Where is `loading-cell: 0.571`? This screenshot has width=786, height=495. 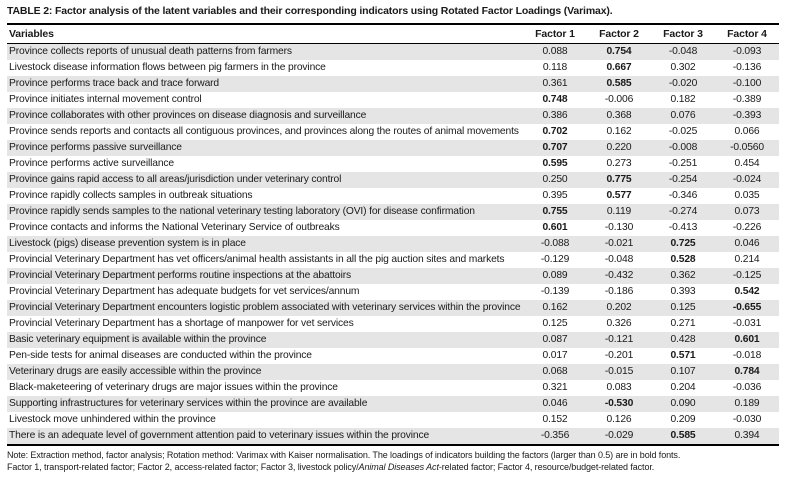
loading-cell: 0.571 is located at coordinates (683, 355).